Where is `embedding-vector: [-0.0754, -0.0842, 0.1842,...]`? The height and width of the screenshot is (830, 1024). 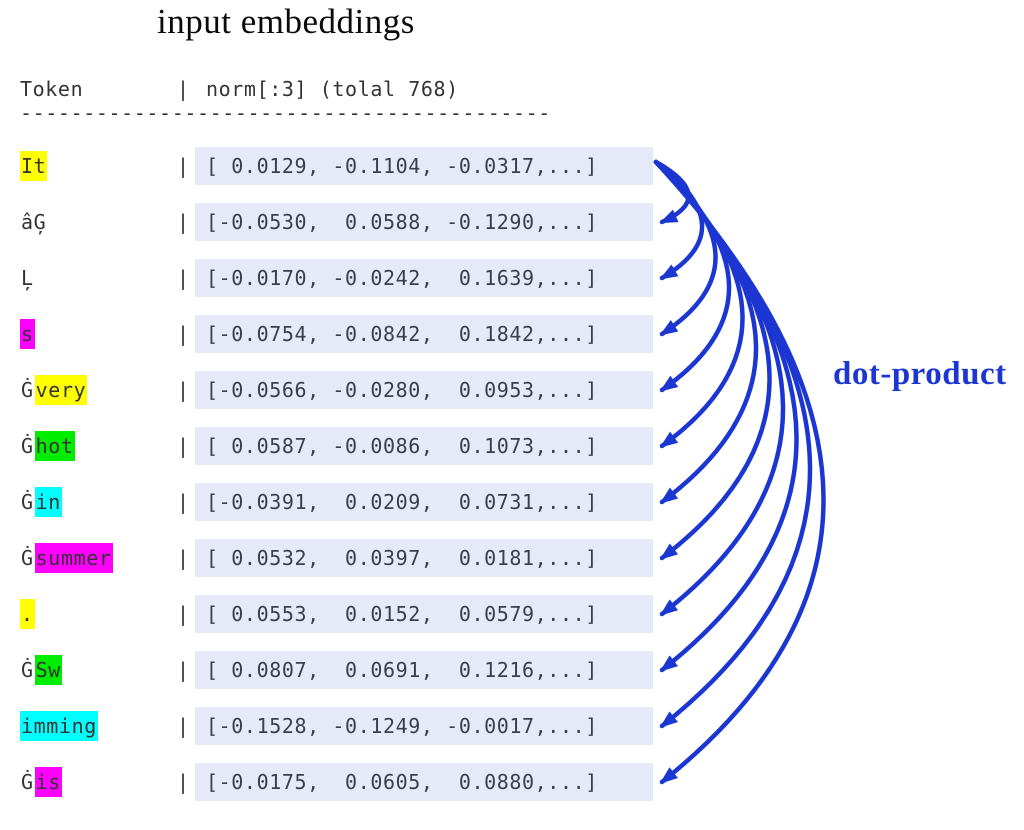 embedding-vector: [-0.0754, -0.0842, 0.1842,...] is located at coordinates (424, 334).